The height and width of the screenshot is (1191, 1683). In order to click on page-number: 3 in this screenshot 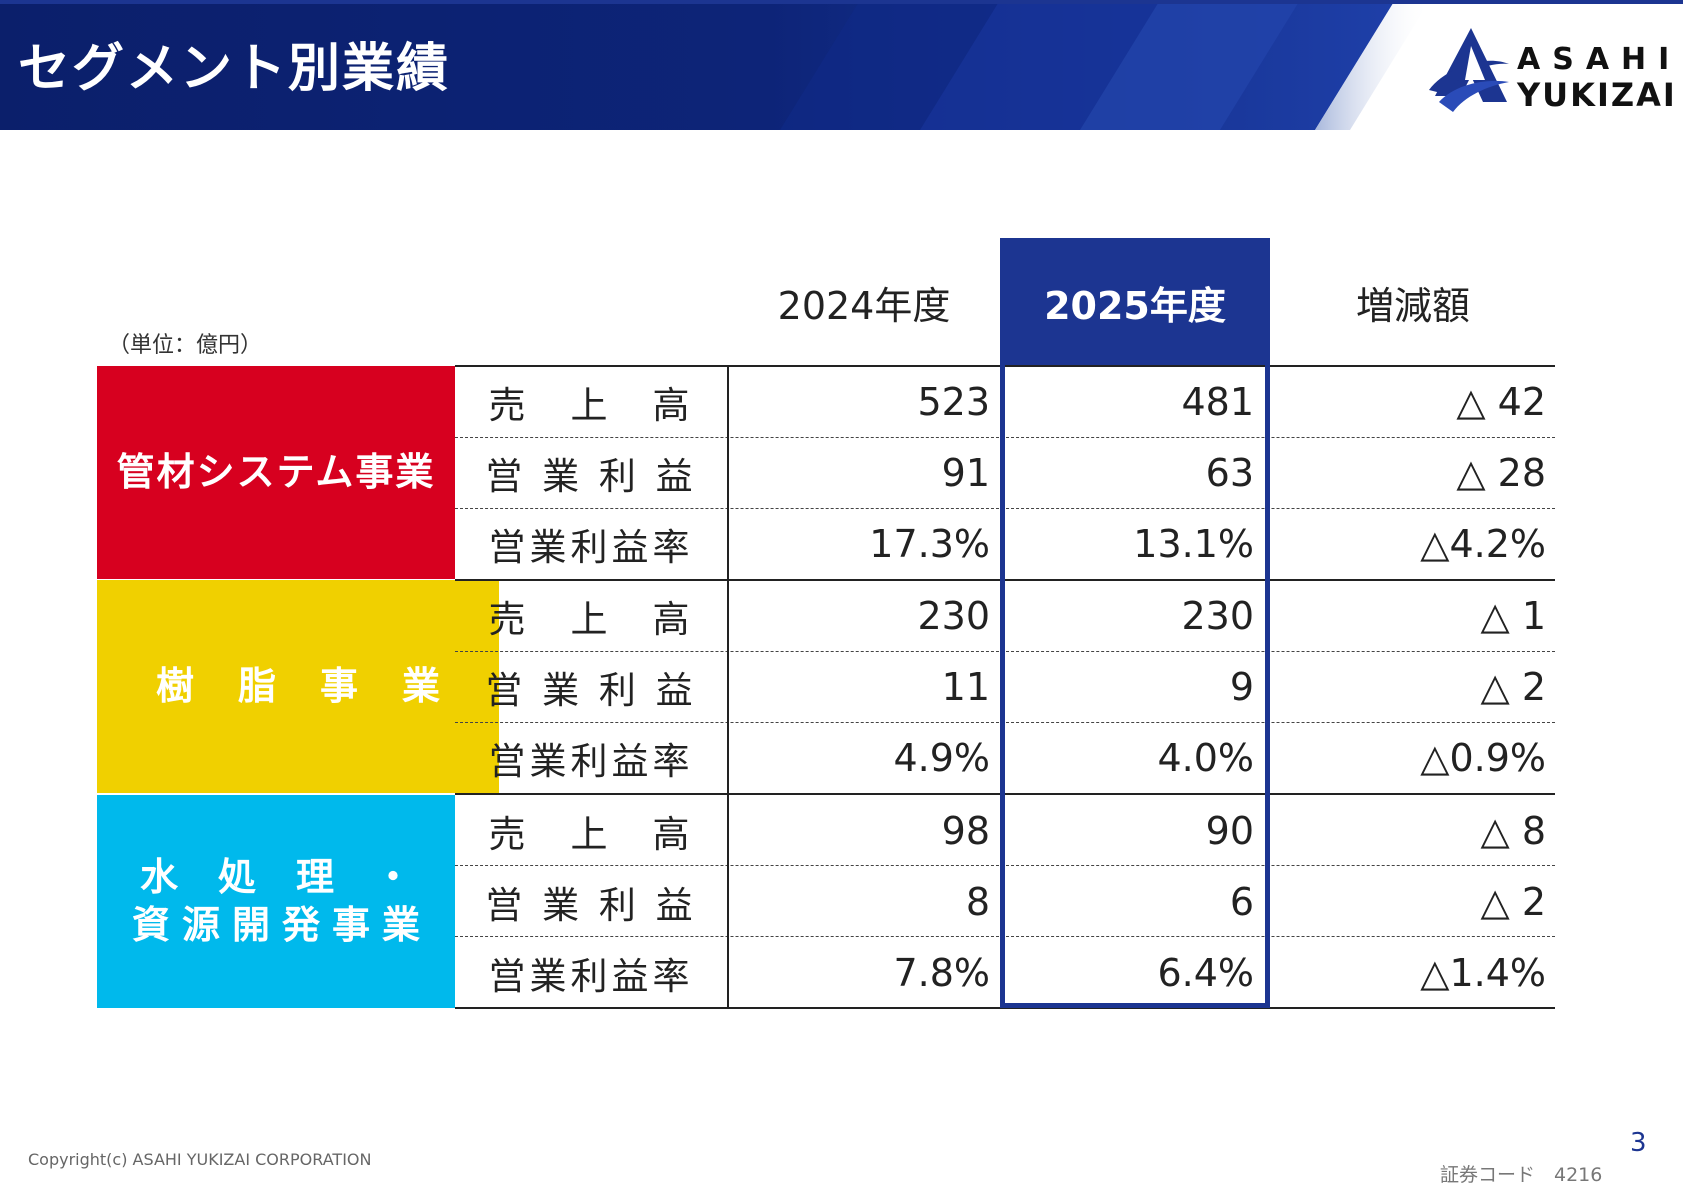, I will do `click(1638, 1143)`.